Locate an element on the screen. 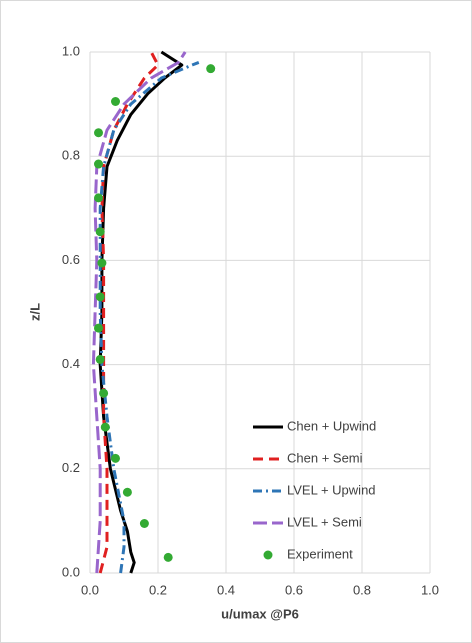  x-tick-label: 1.0 is located at coordinates (430, 589).